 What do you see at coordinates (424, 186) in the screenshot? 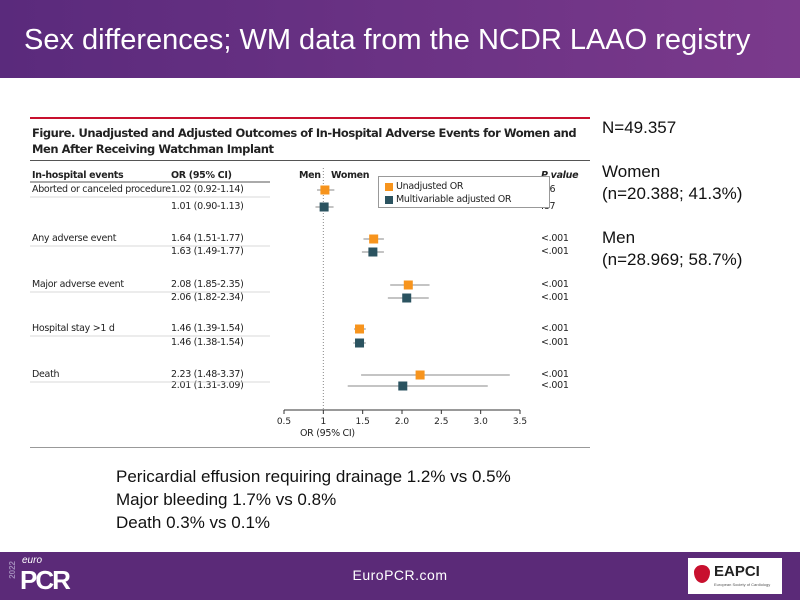
I see `legend-item-unadjusted: Unadjusted OR` at bounding box center [424, 186].